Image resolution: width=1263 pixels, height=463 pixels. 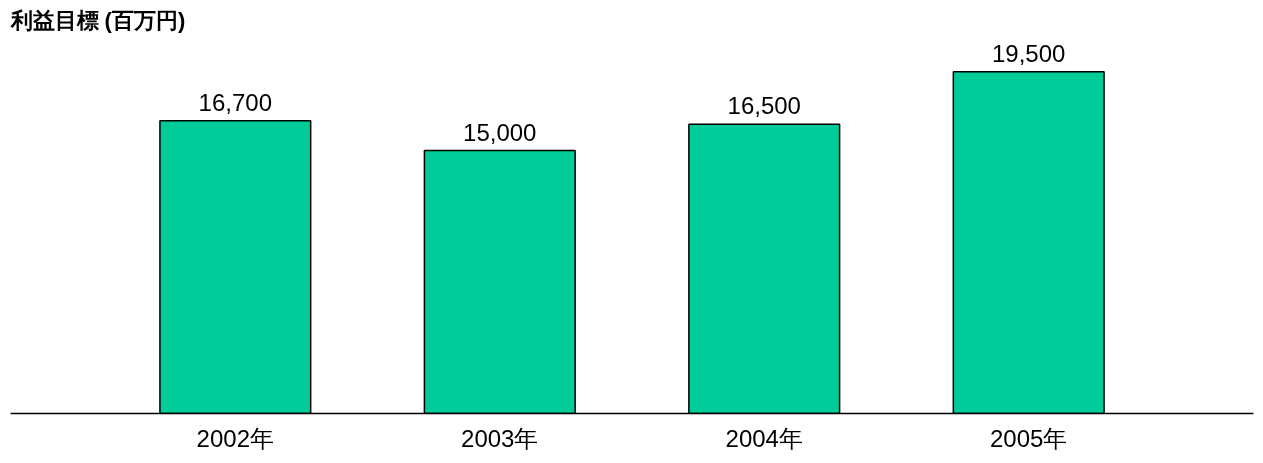 What do you see at coordinates (235, 438) in the screenshot?
I see `x-tick-label: 2002年` at bounding box center [235, 438].